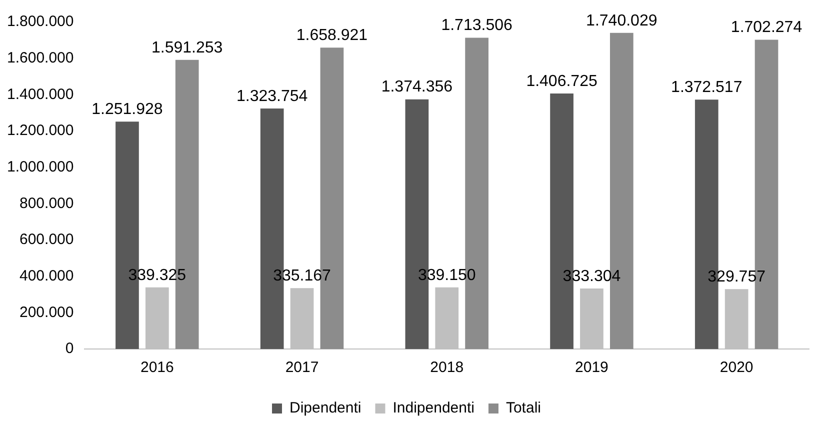  What do you see at coordinates (69, 349) in the screenshot?
I see `y-tick-label: 0` at bounding box center [69, 349].